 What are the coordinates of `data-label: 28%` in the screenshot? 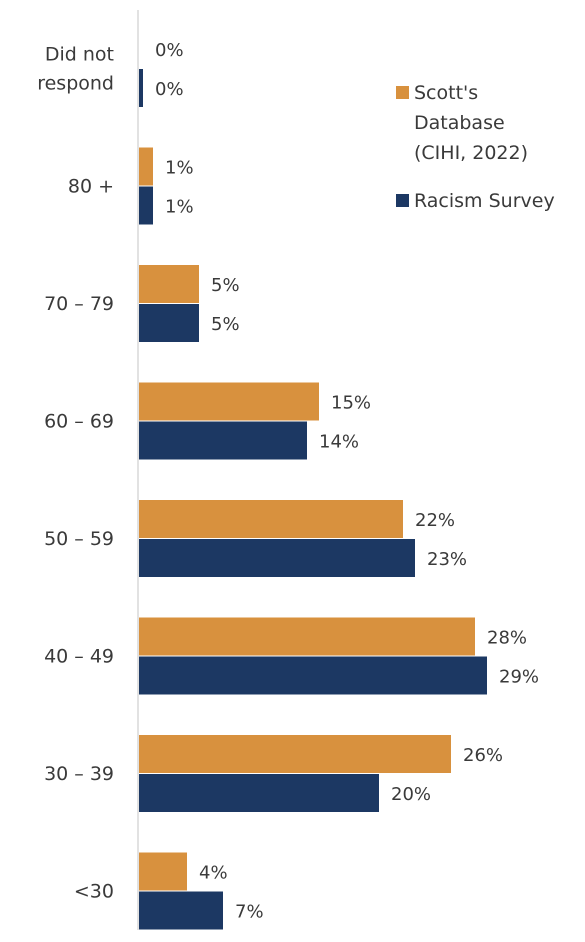 It's located at (507, 638).